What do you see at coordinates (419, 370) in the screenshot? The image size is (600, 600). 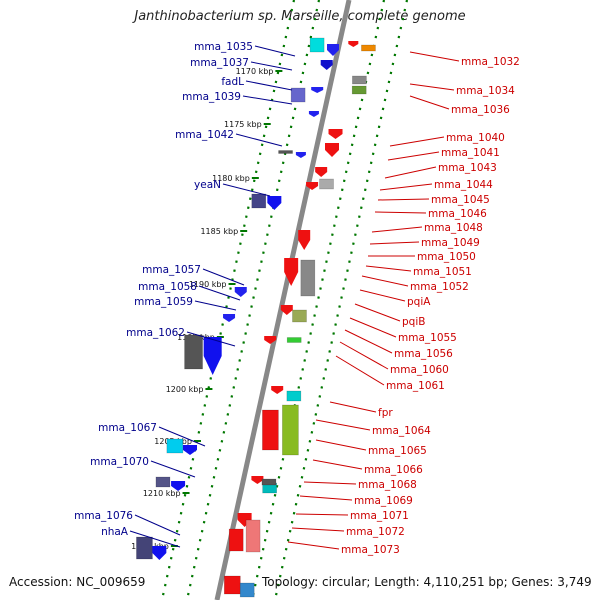 I see `gene-label-mma_1060: mma_1060` at bounding box center [419, 370].